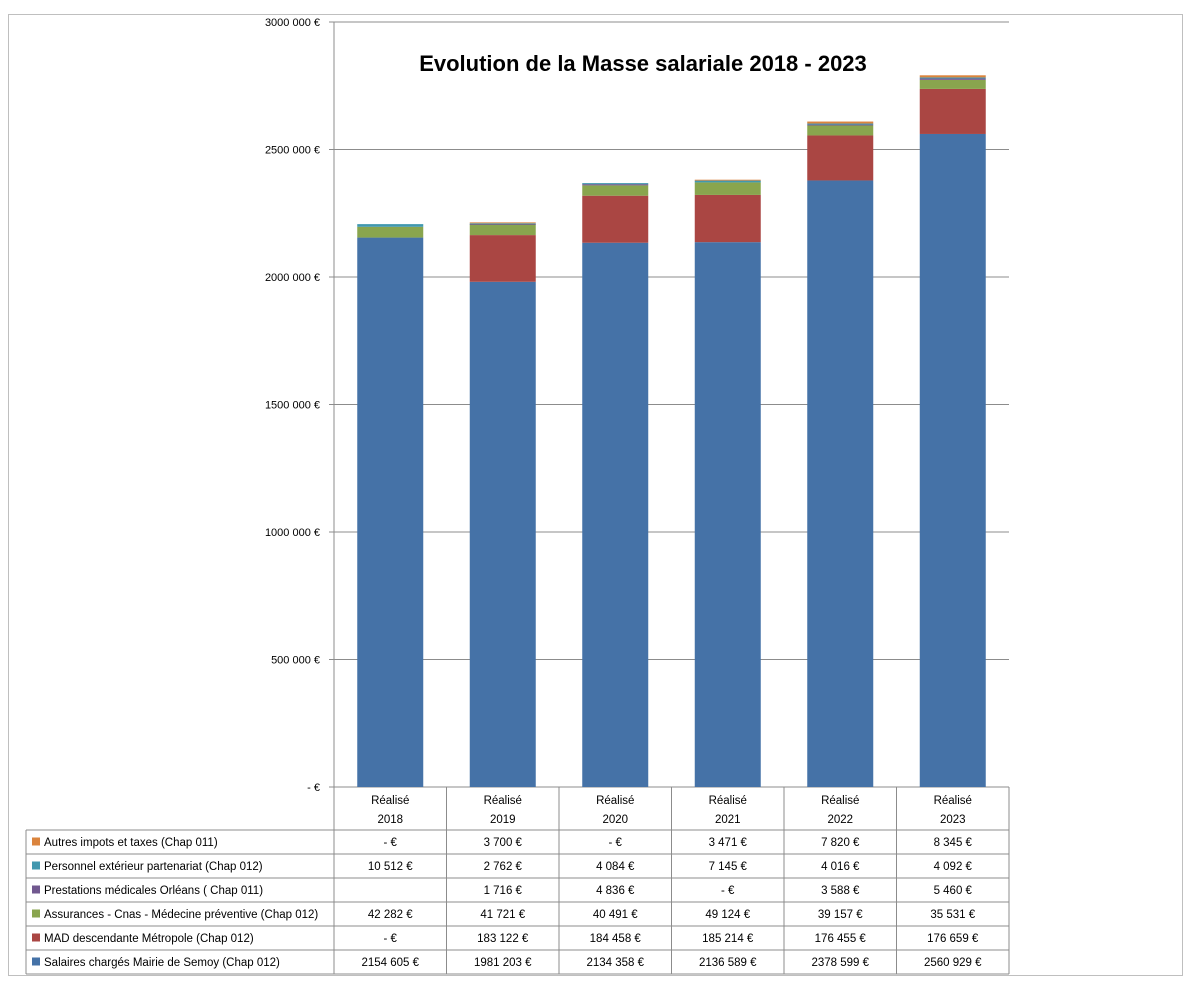 This screenshot has width=1189, height=981. I want to click on data-label: 8 345 €, so click(953, 843).